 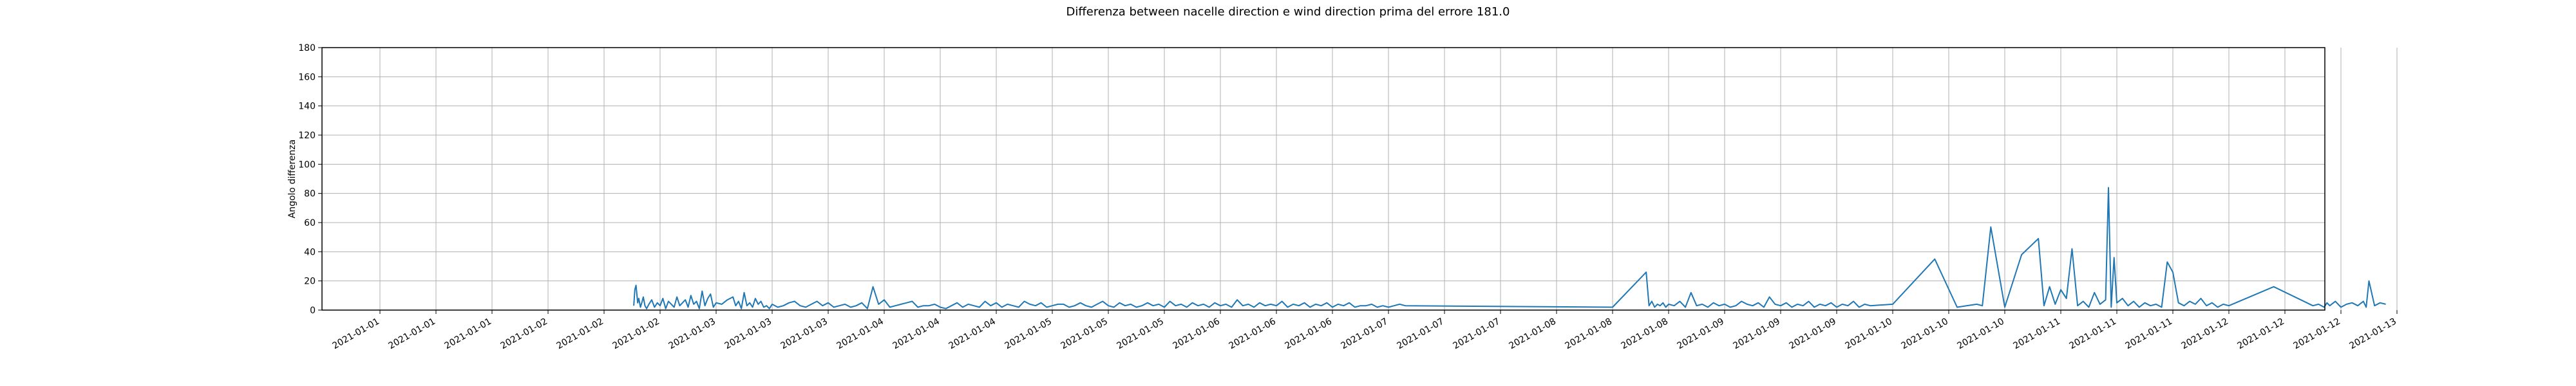 What do you see at coordinates (307, 165) in the screenshot?
I see `y-tick-label: 100` at bounding box center [307, 165].